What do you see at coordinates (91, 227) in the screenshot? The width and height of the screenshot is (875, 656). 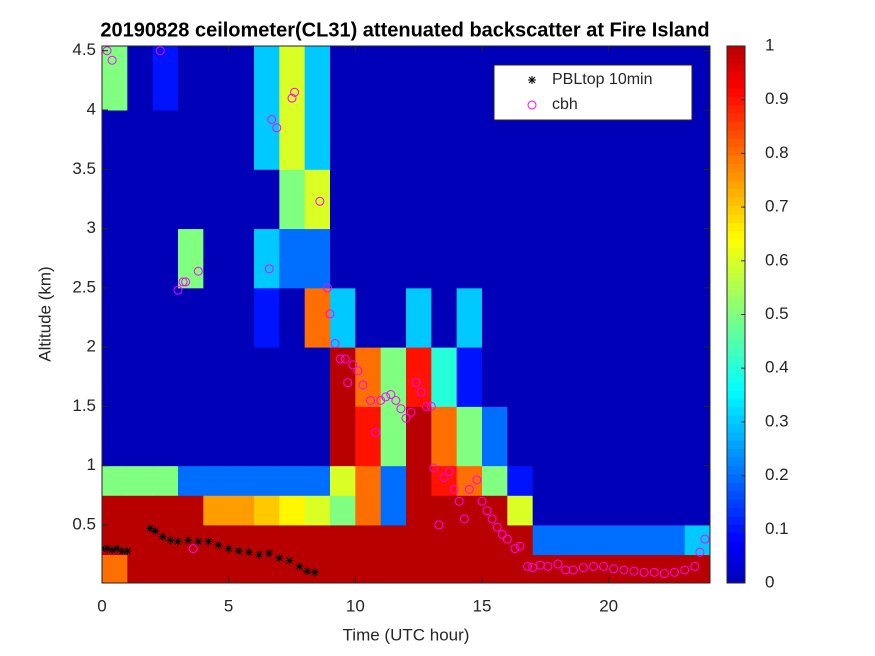 I see `y-tick-label: 3` at bounding box center [91, 227].